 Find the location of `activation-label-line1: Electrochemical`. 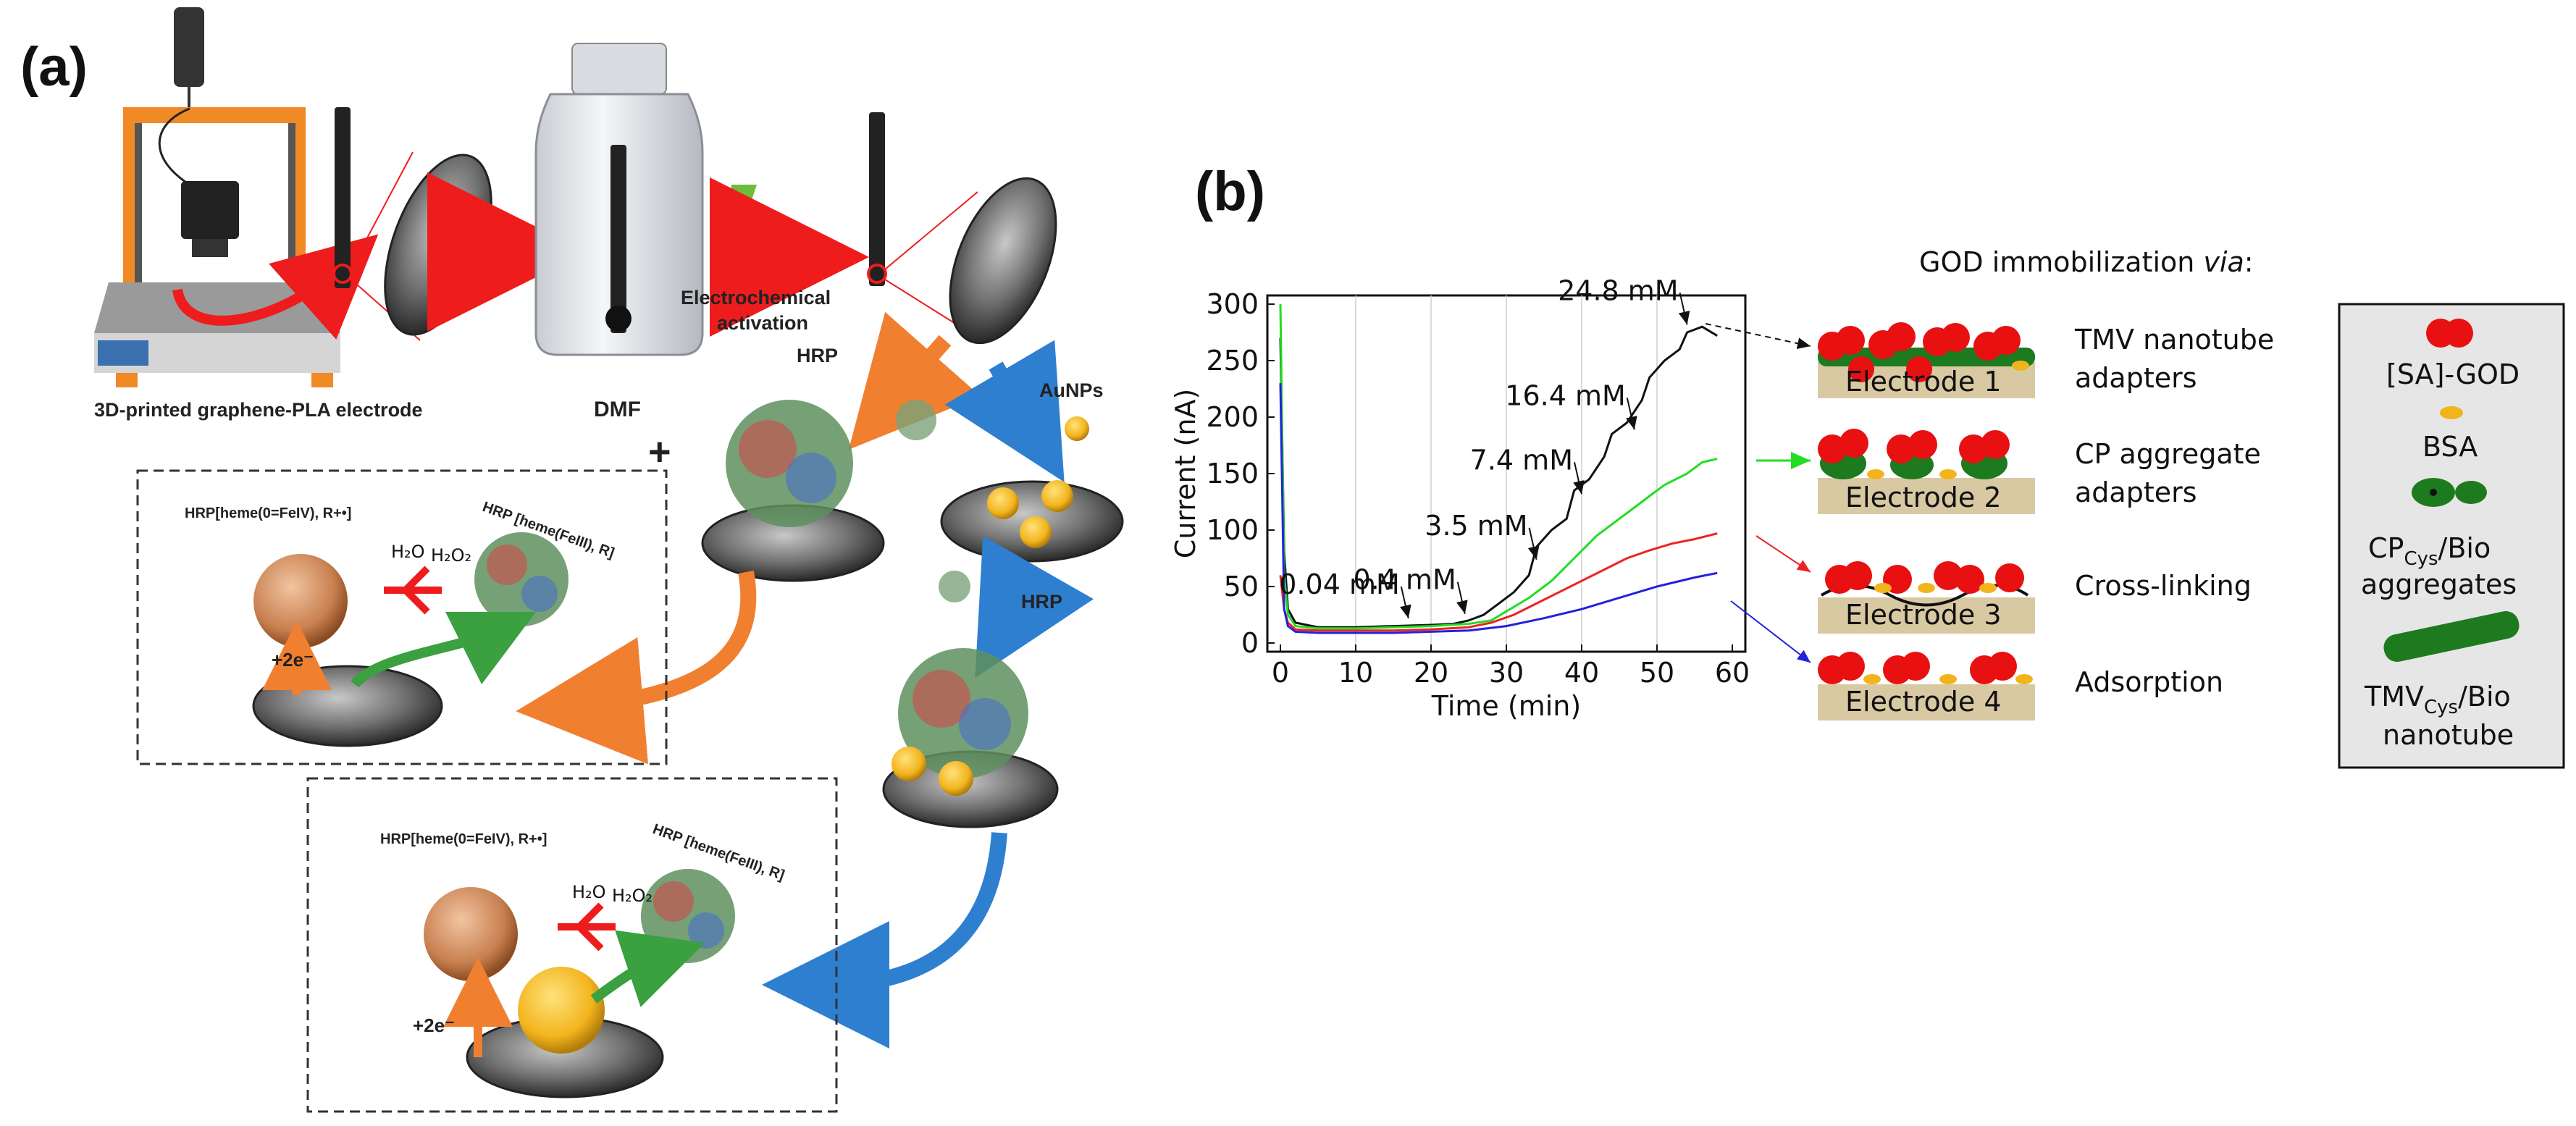

activation-label-line1: Electrochemical is located at coordinates (756, 297).